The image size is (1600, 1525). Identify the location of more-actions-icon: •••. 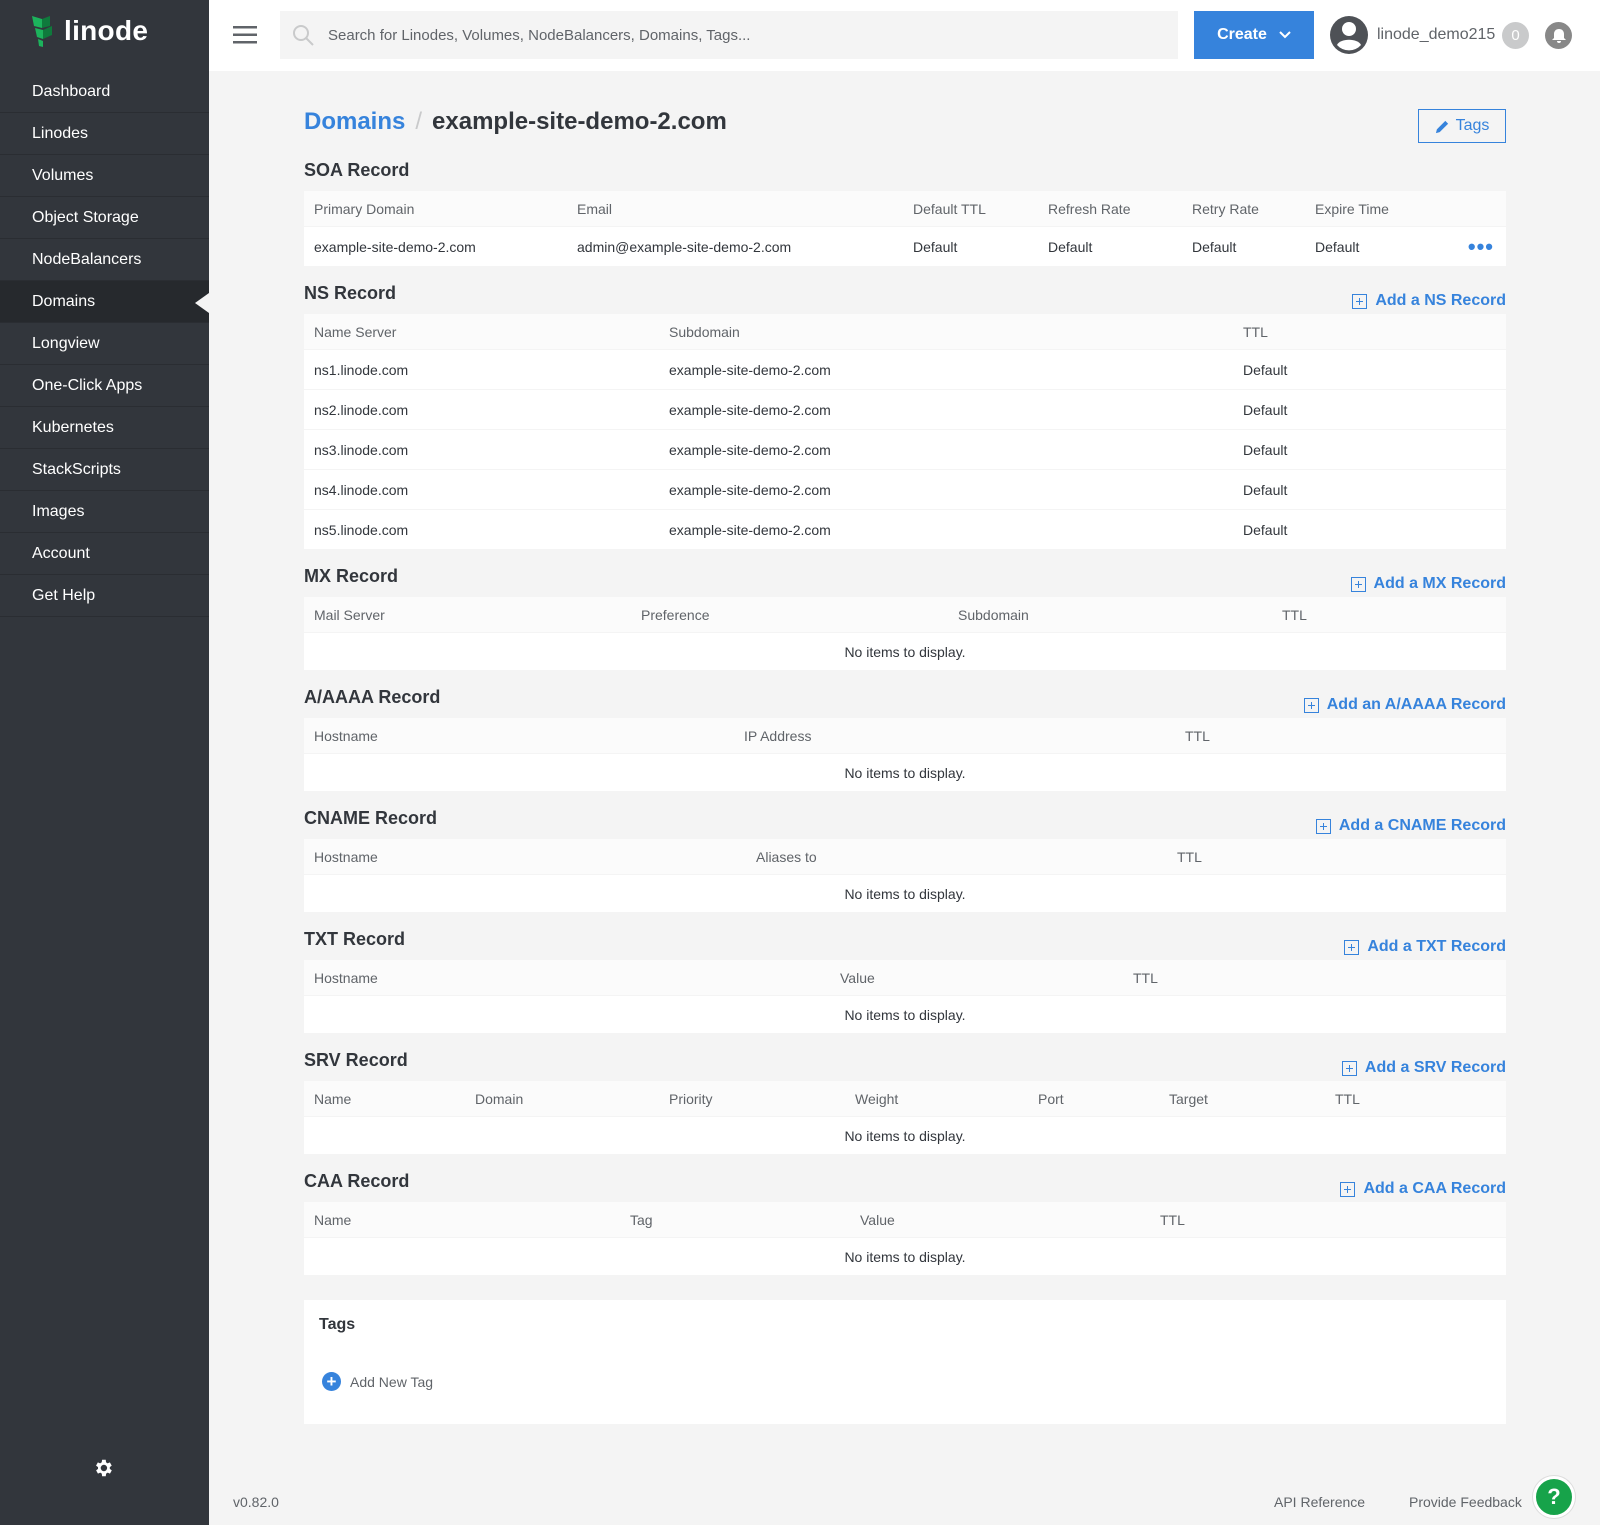
(1480, 246).